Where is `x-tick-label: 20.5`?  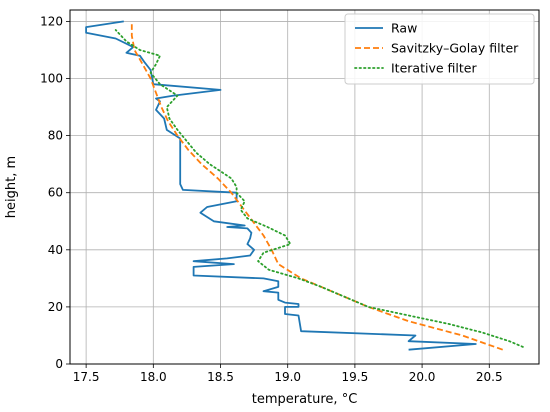
x-tick-label: 20.5 is located at coordinates (489, 377).